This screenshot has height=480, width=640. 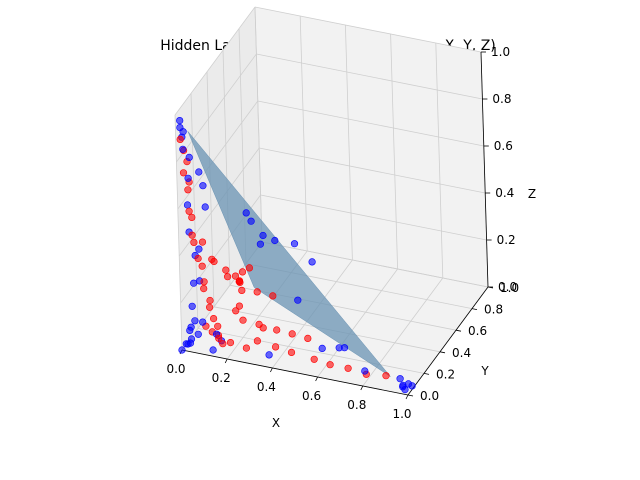 What do you see at coordinates (507, 287) in the screenshot?
I see `z-tick-label: 0.0` at bounding box center [507, 287].